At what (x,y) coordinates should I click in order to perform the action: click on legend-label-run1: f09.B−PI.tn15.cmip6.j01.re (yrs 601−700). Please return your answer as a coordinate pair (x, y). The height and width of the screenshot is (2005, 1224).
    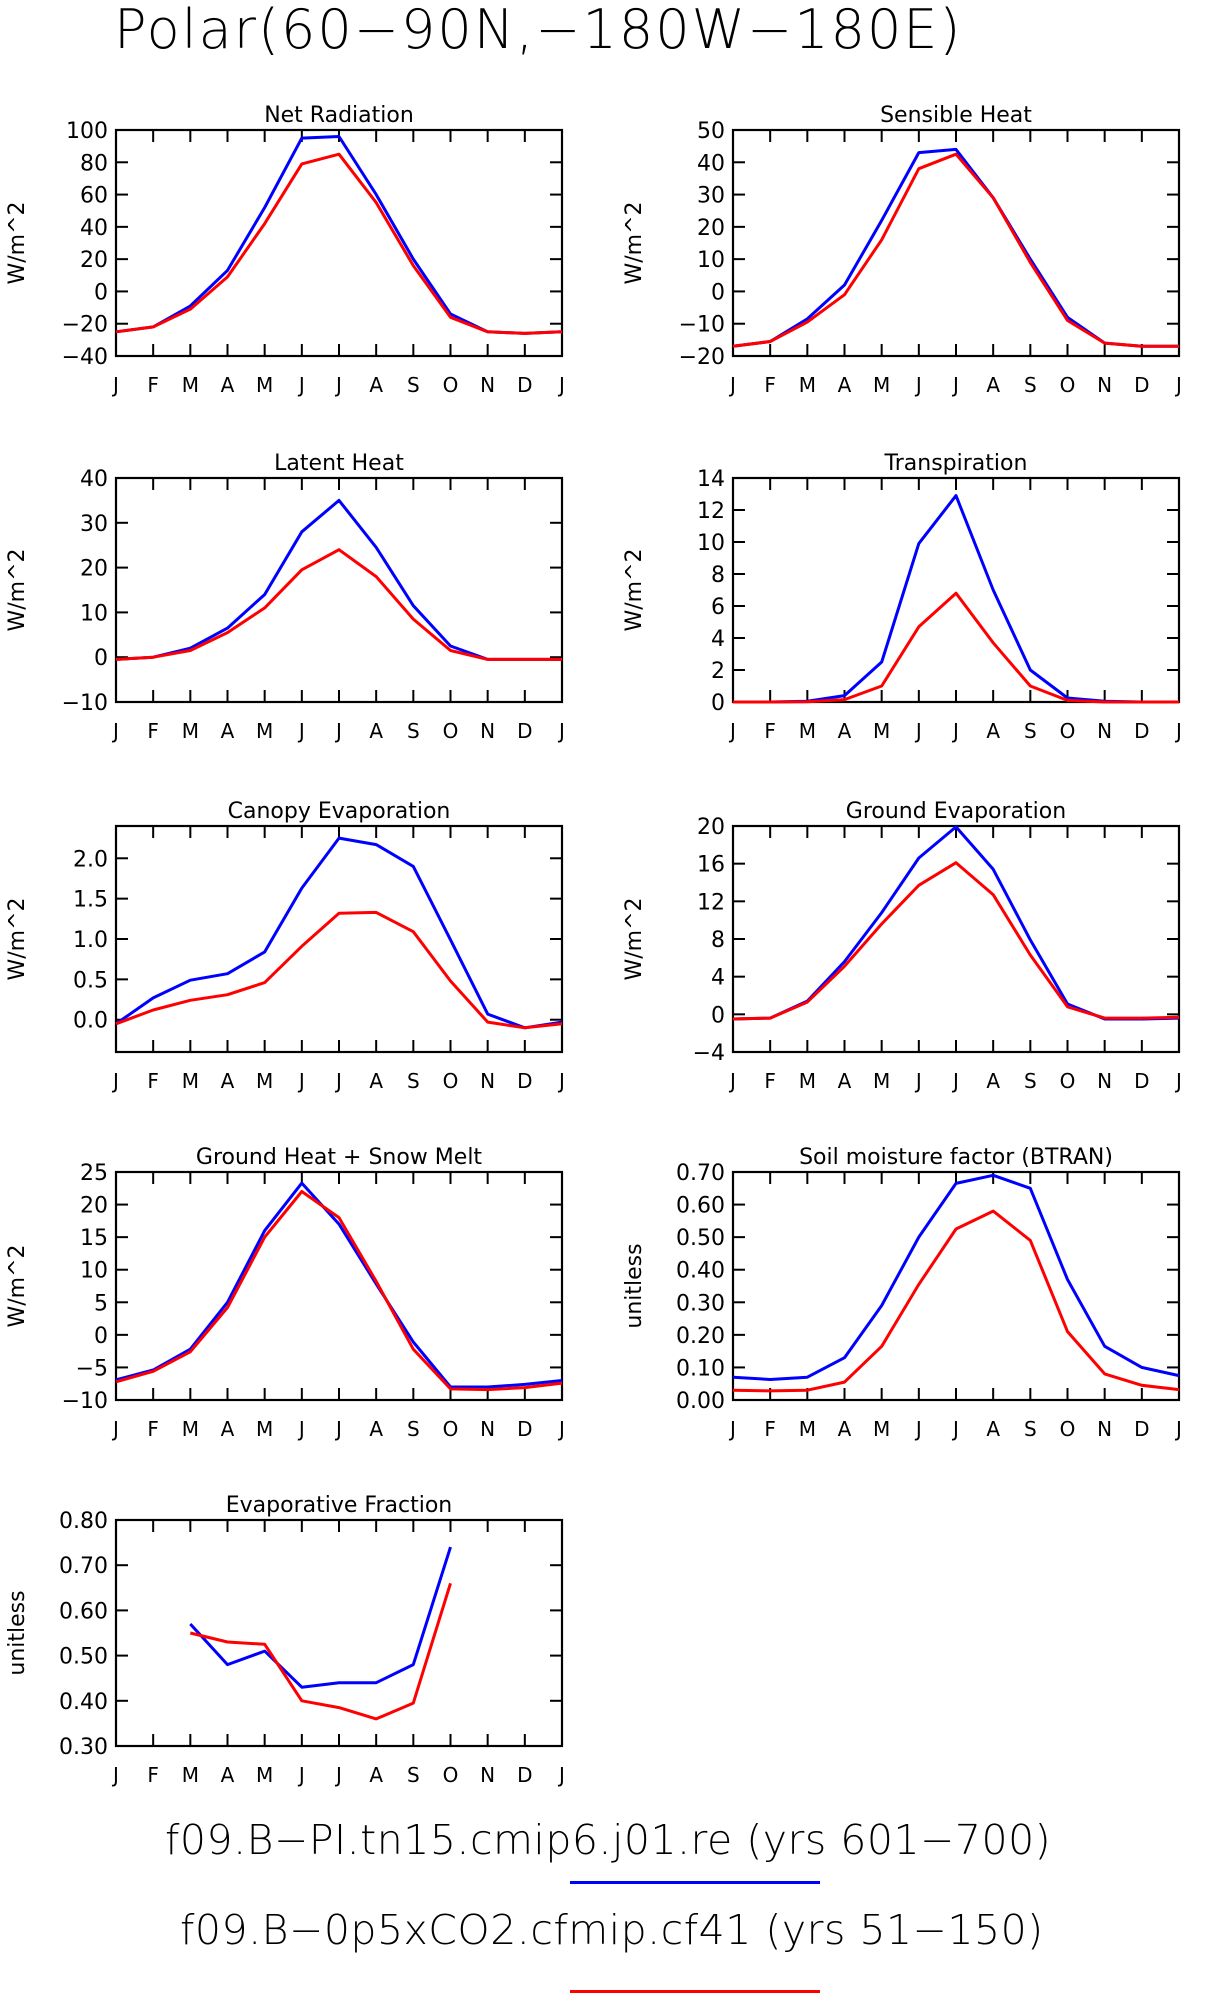
    Looking at the image, I should click on (608, 1840).